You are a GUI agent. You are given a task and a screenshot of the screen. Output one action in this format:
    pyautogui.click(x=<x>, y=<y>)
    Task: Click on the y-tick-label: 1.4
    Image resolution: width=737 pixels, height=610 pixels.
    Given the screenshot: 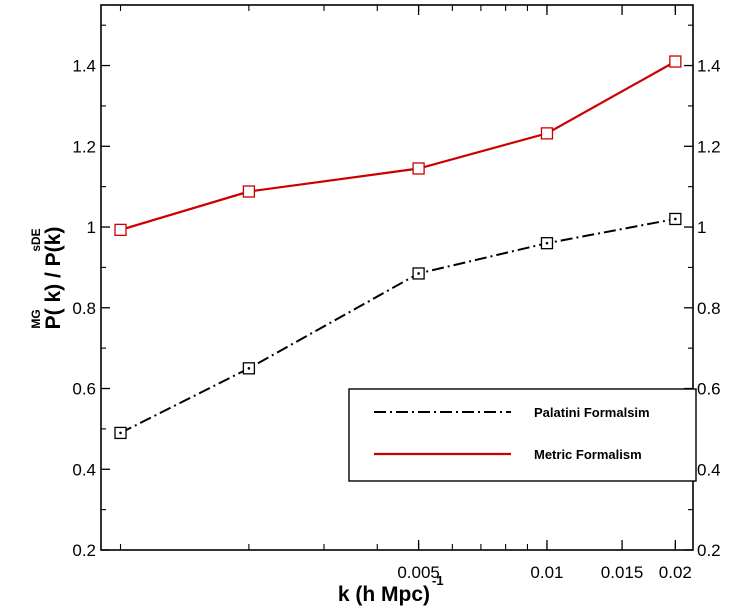 What is the action you would take?
    pyautogui.click(x=84, y=66)
    